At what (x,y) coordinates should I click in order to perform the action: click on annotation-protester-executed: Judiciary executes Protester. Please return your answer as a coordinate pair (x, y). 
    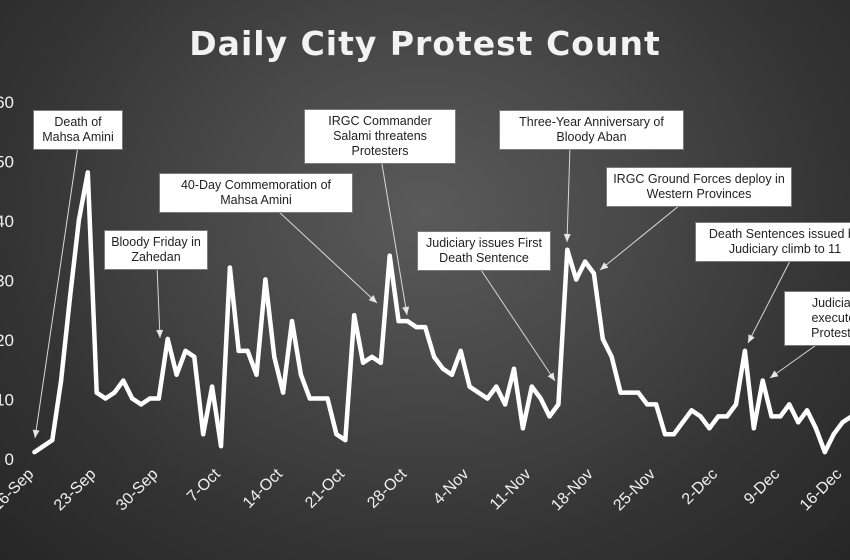
    Looking at the image, I should click on (817, 318).